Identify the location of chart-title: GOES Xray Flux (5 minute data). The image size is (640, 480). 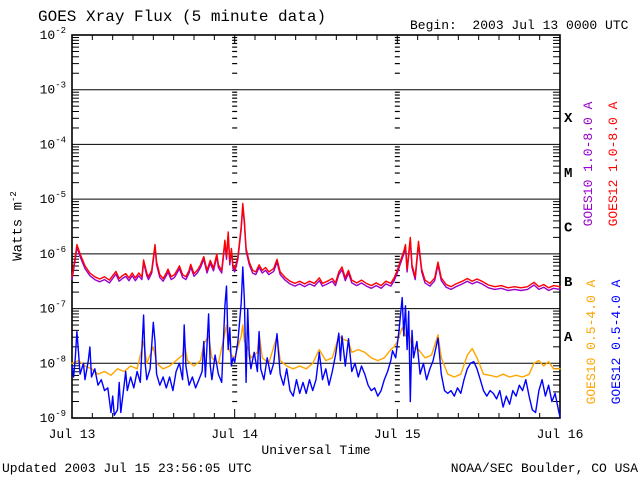
(182, 17).